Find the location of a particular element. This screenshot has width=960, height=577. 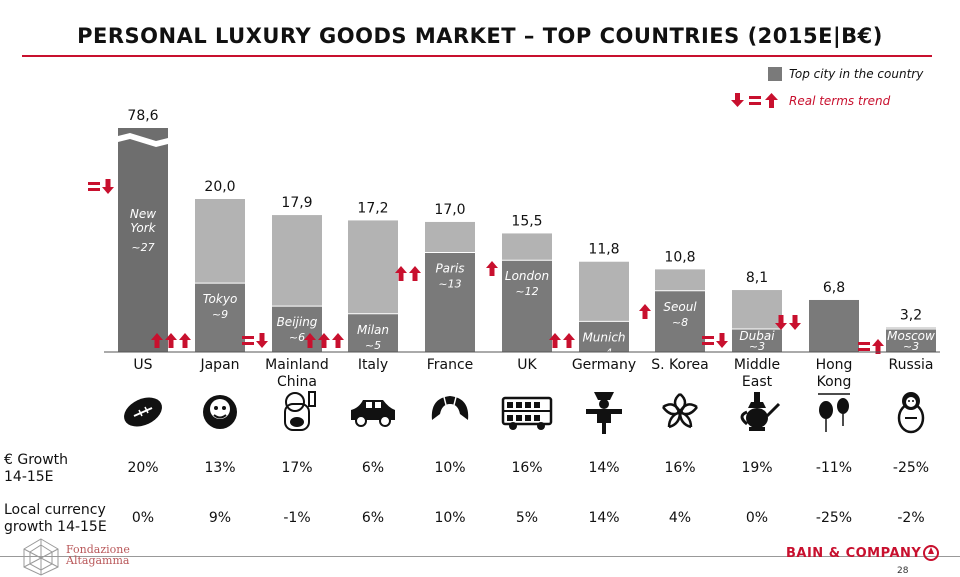

city-name-label: Moscow is located at coordinates (911, 336).